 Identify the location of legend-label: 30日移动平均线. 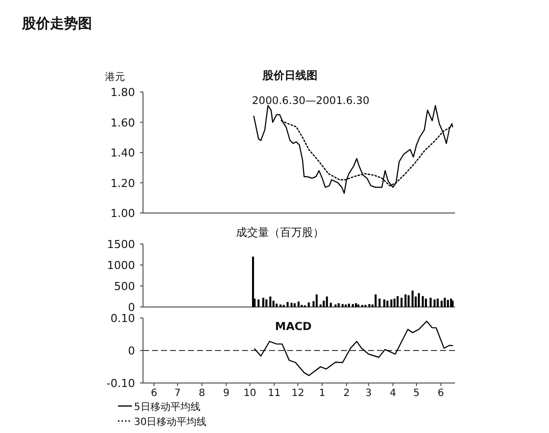
(170, 422).